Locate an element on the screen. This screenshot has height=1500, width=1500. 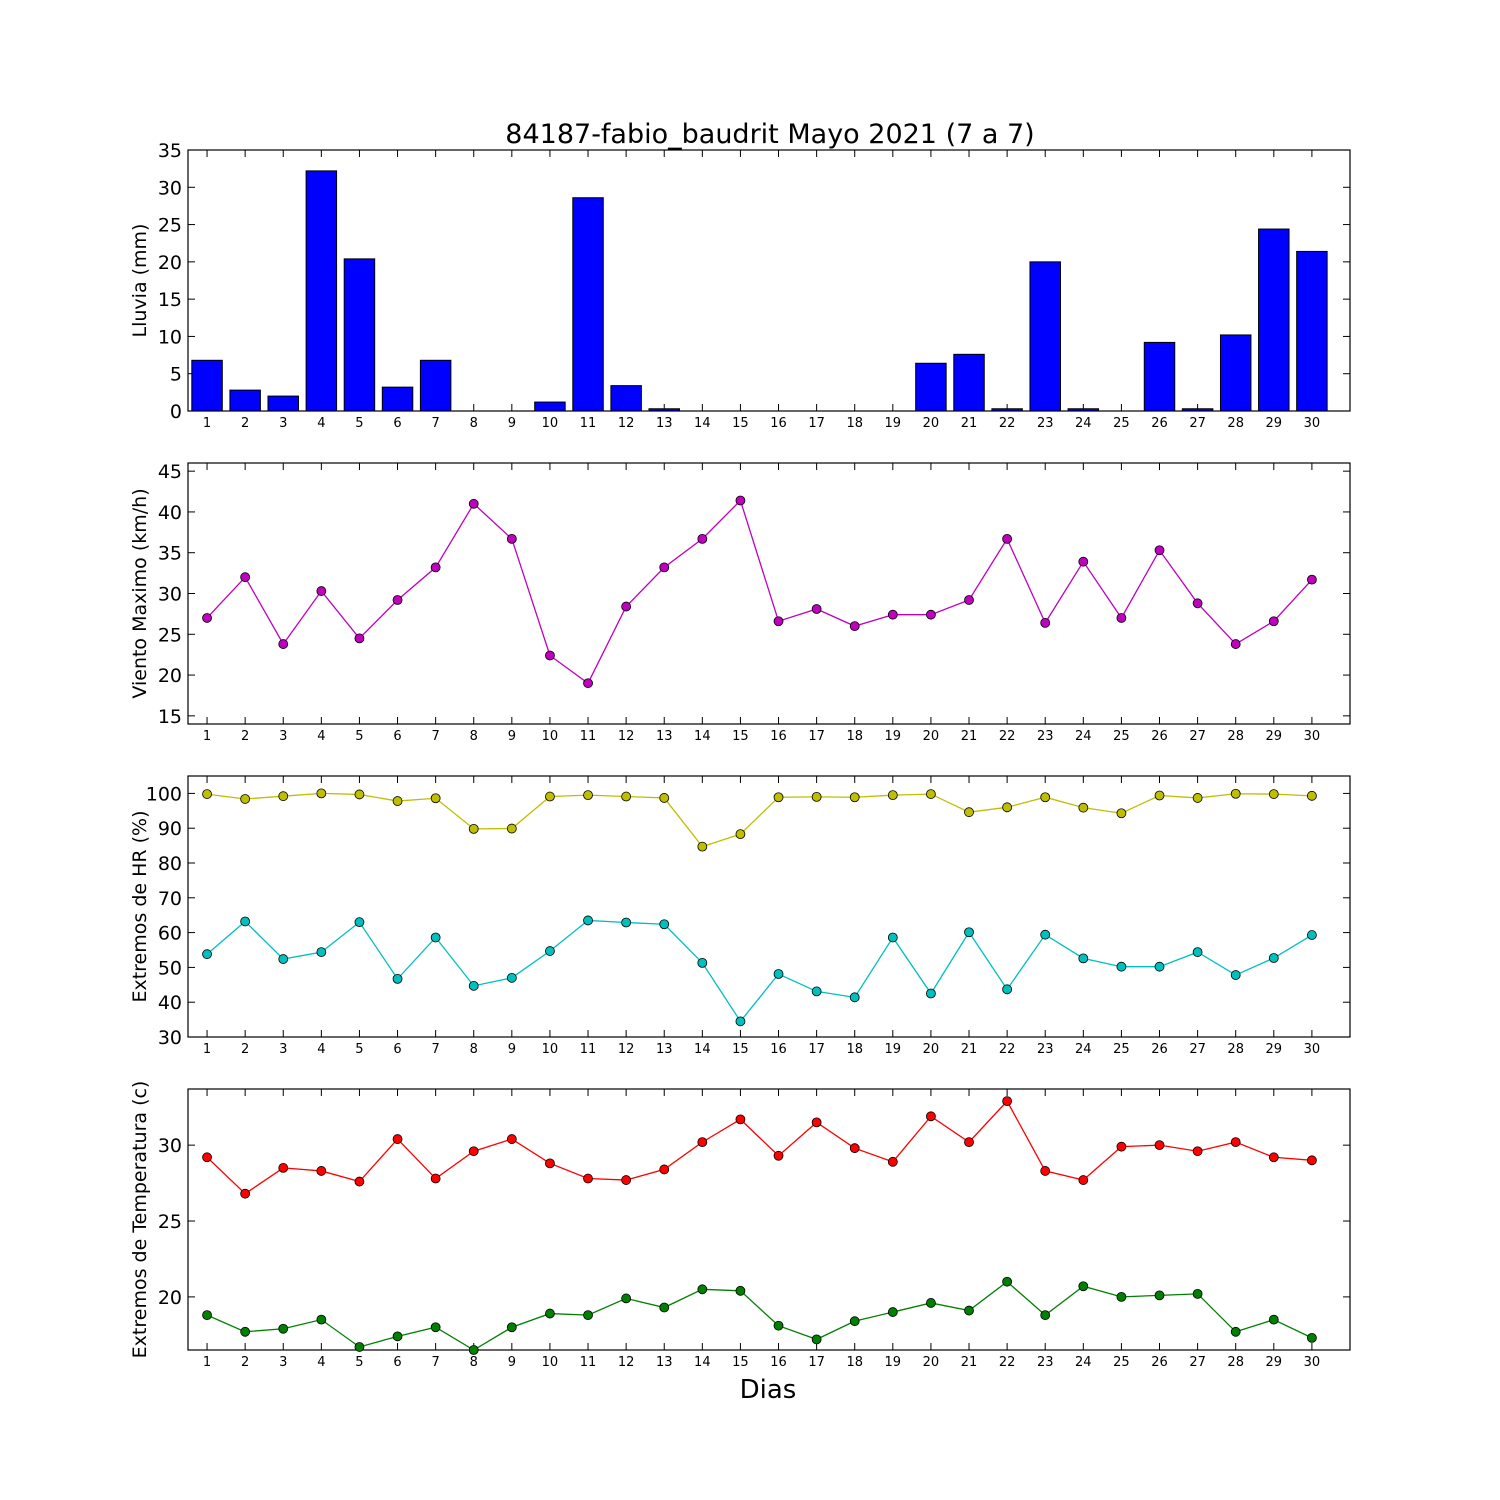
rain-x-tick-label: 16 is located at coordinates (778, 423).